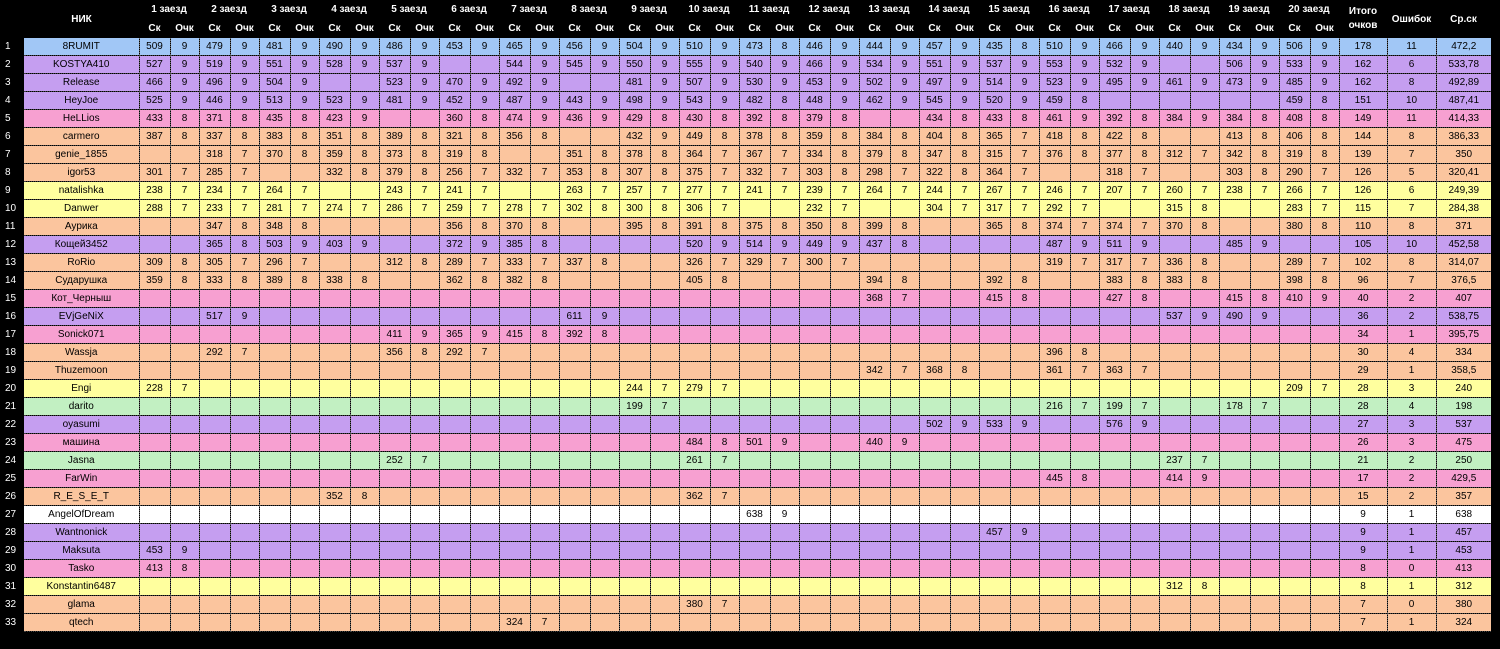 The image size is (1500, 649). What do you see at coordinates (454, 226) in the screenshot?
I see `speed-cell: 356` at bounding box center [454, 226].